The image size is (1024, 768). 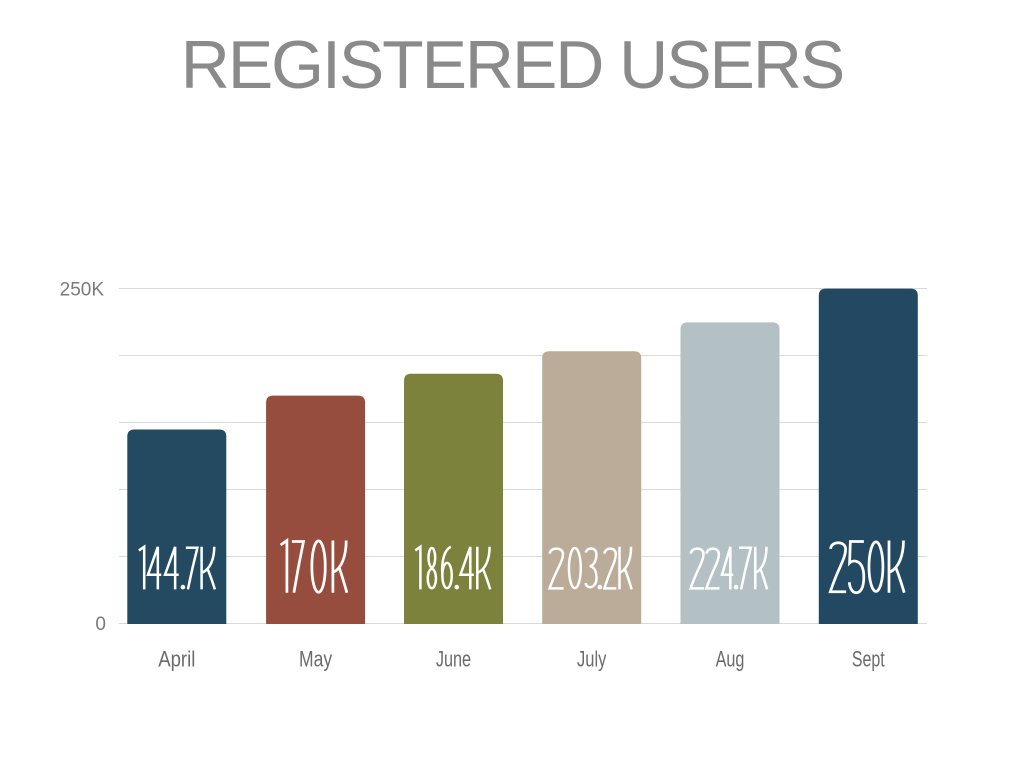 What do you see at coordinates (730, 659) in the screenshot?
I see `svg-text: Aug` at bounding box center [730, 659].